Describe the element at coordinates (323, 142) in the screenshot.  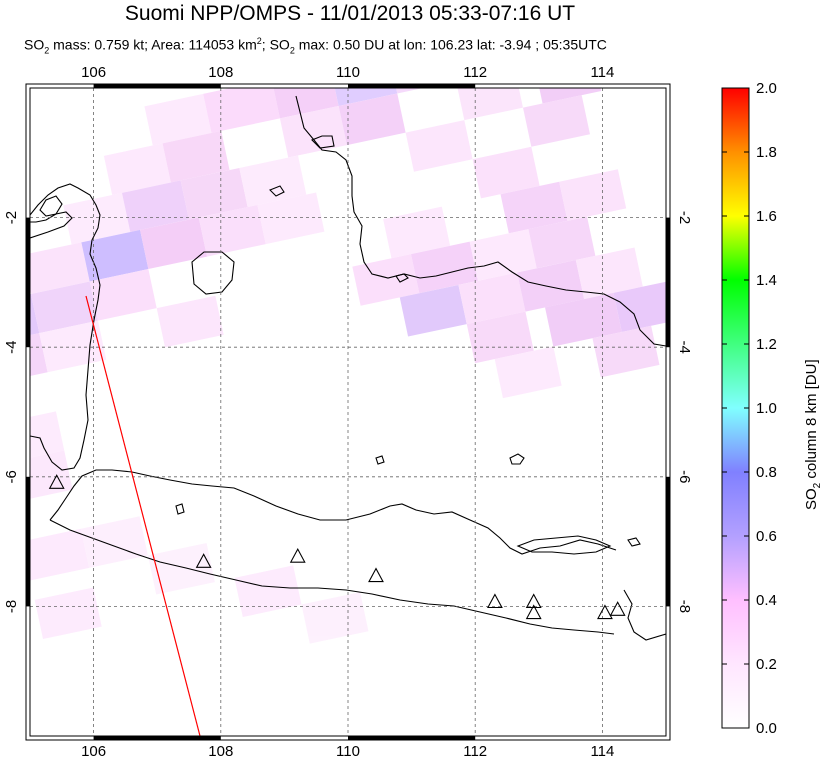
I see `coastline-borneo-bay` at that location.